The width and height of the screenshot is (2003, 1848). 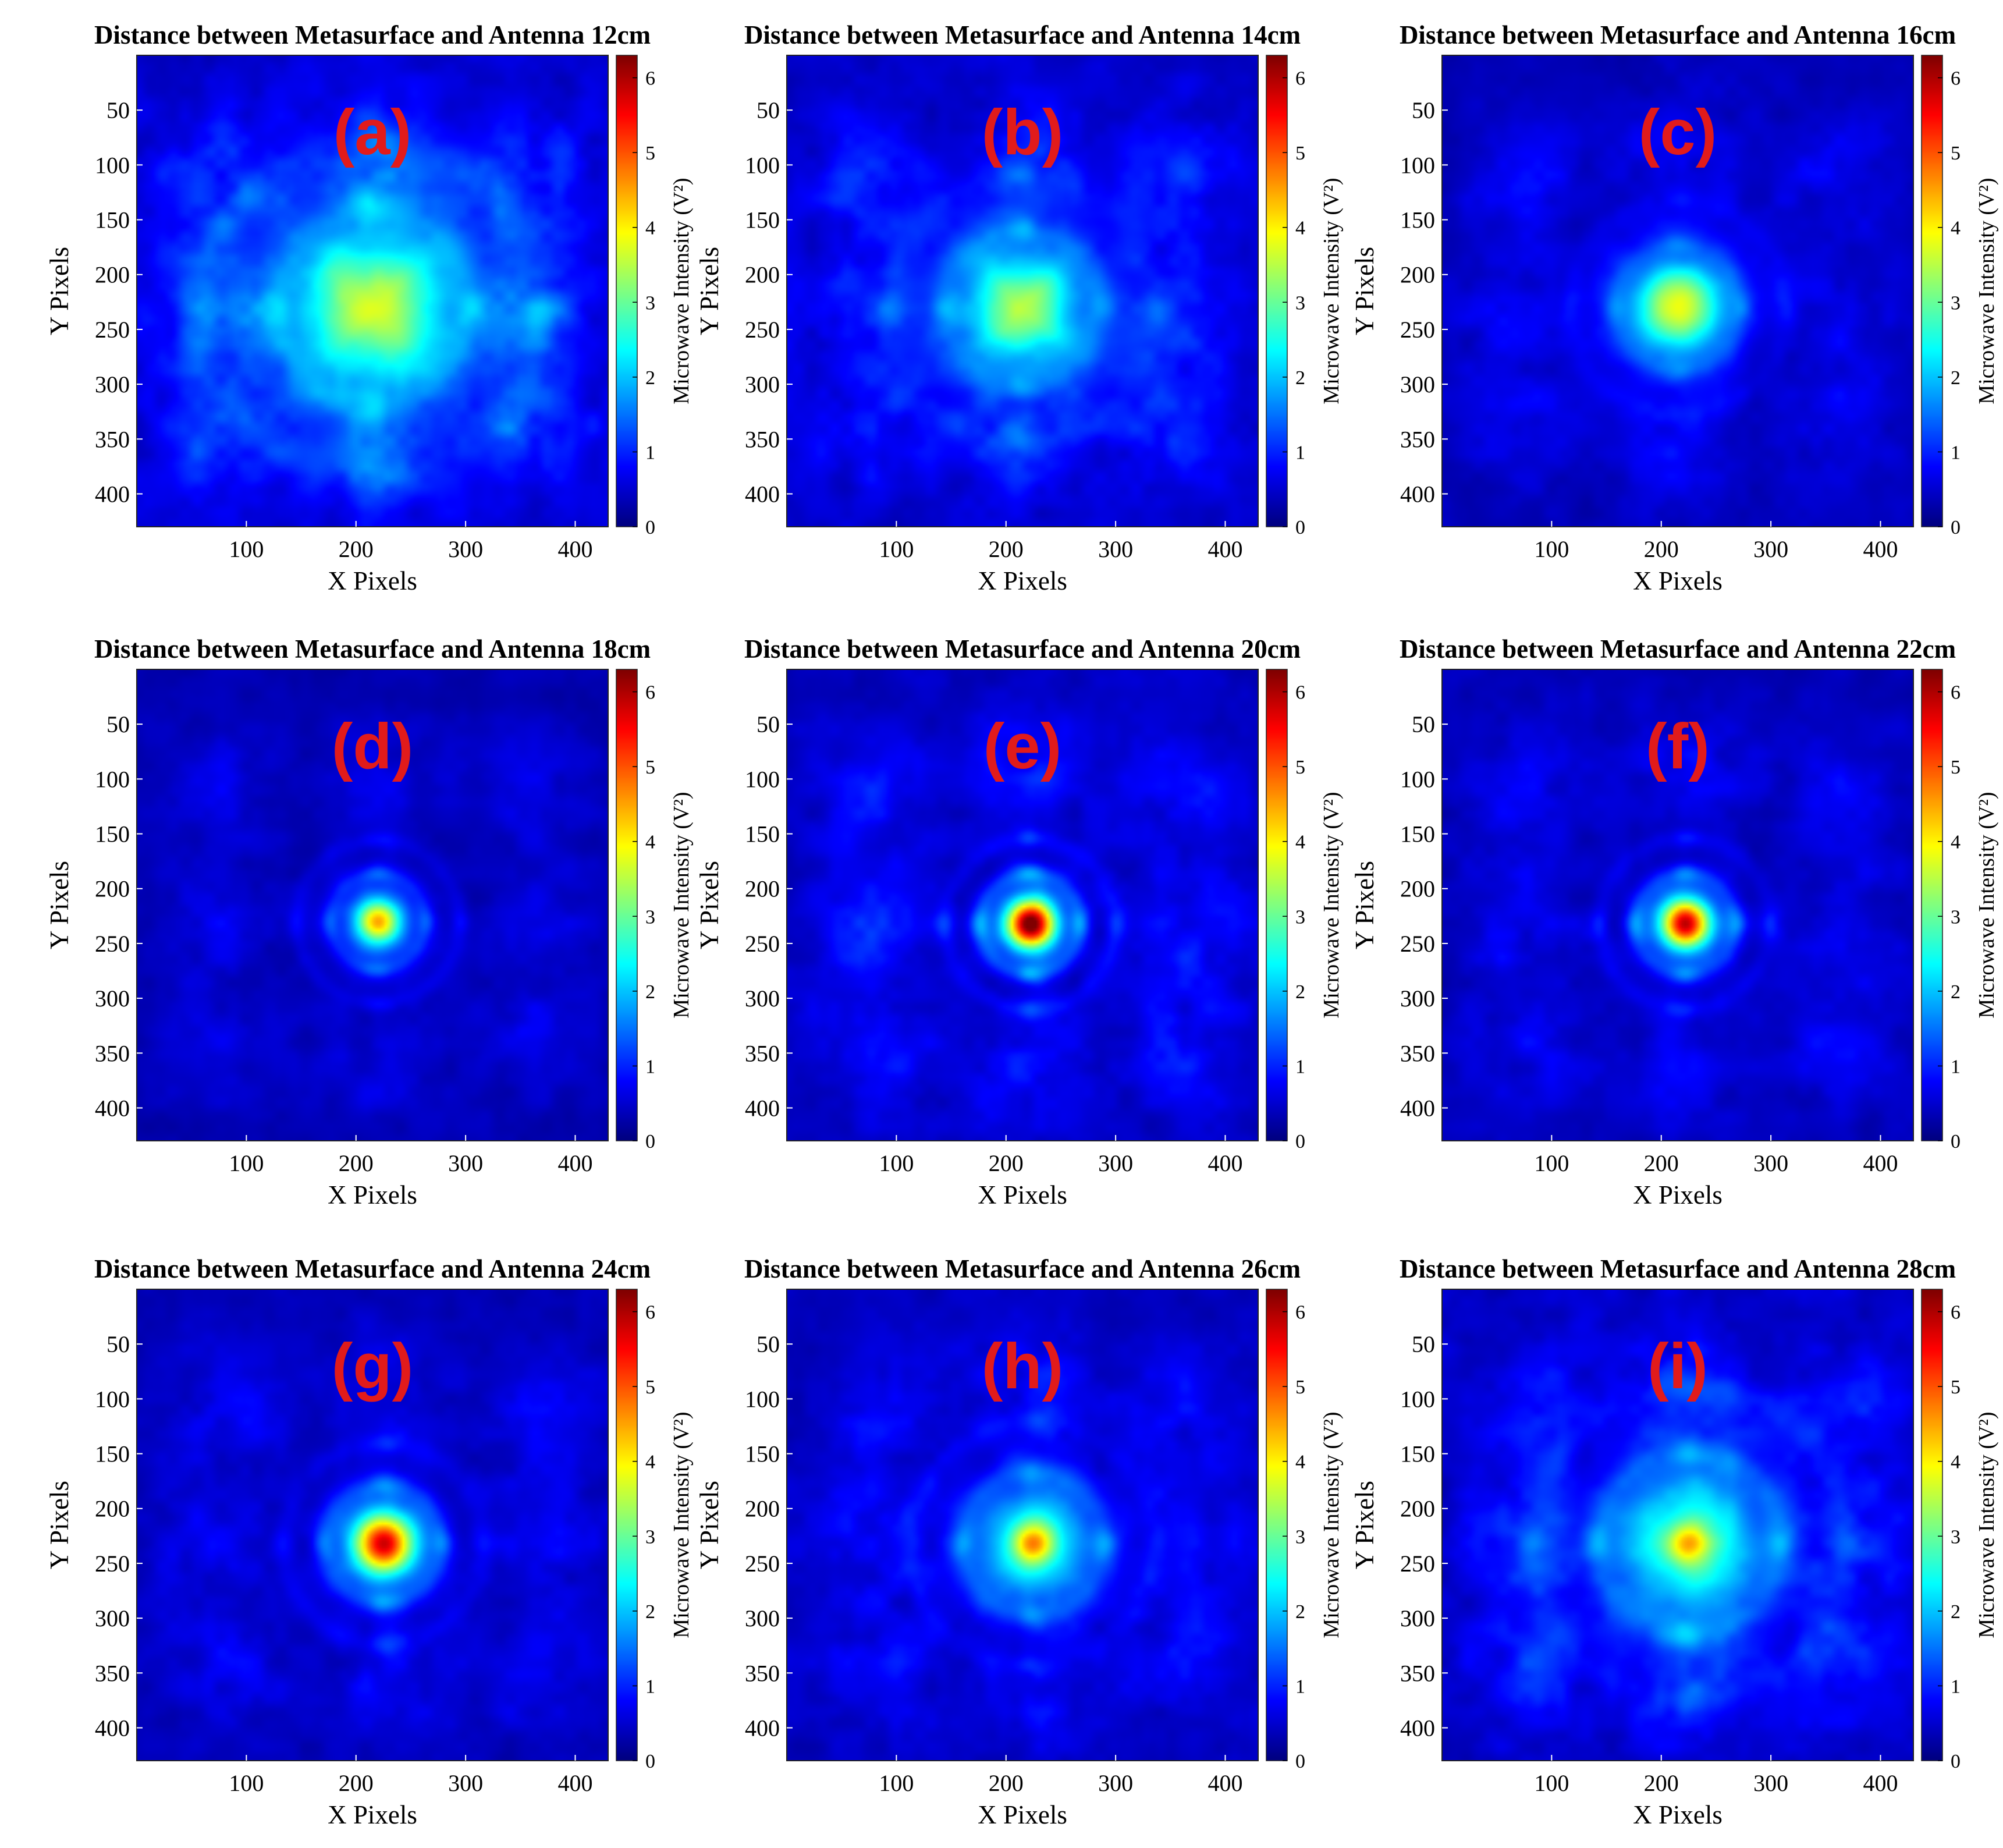 I want to click on panel-letter: (g), so click(x=372, y=1366).